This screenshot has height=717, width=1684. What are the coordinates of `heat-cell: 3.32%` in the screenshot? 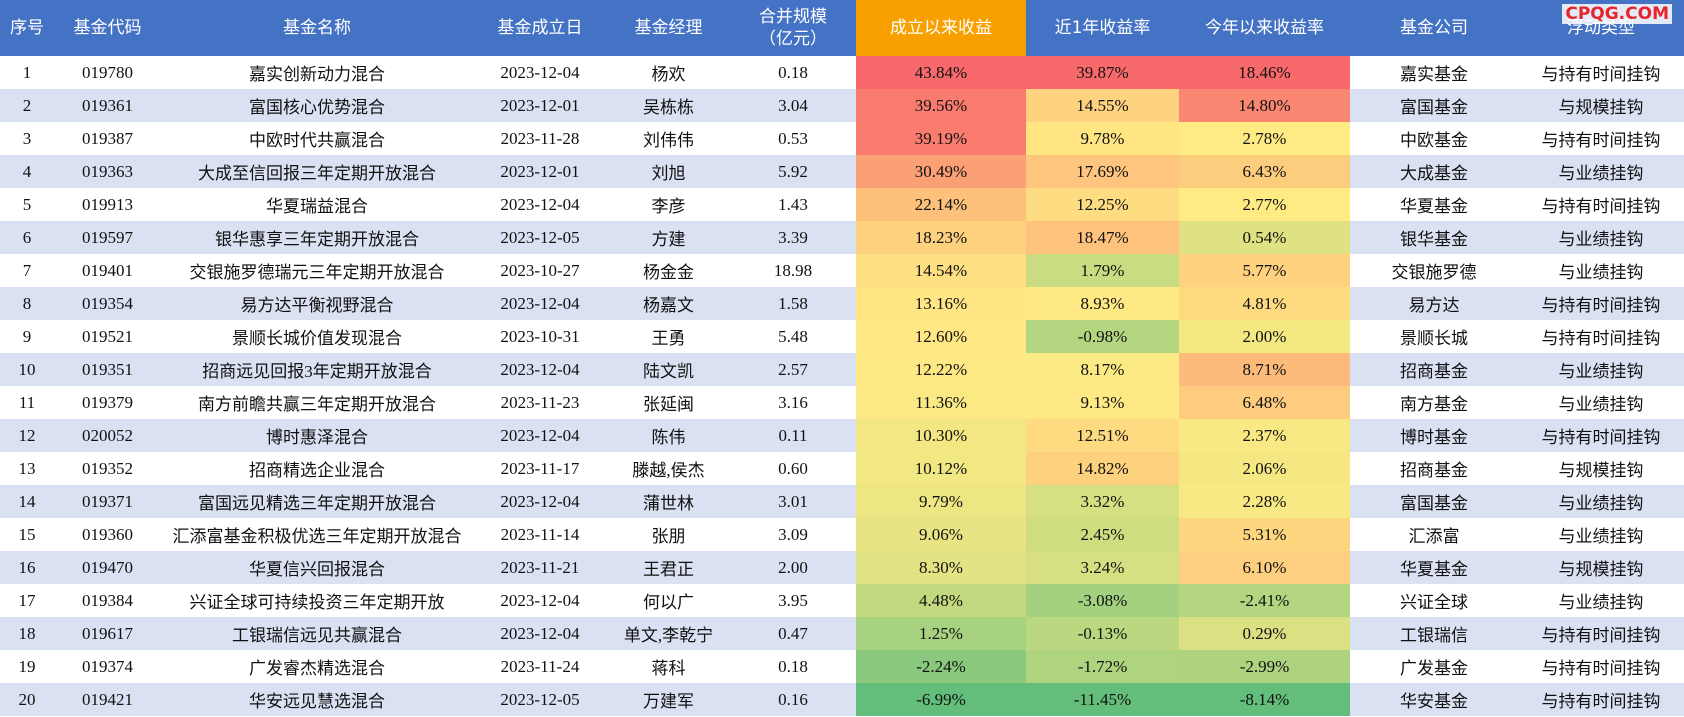 It's located at (1102, 501).